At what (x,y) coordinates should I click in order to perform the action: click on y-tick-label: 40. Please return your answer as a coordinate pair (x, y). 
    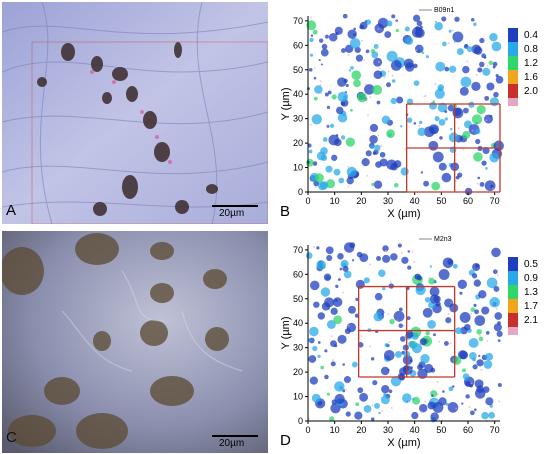
    Looking at the image, I should click on (298, 94).